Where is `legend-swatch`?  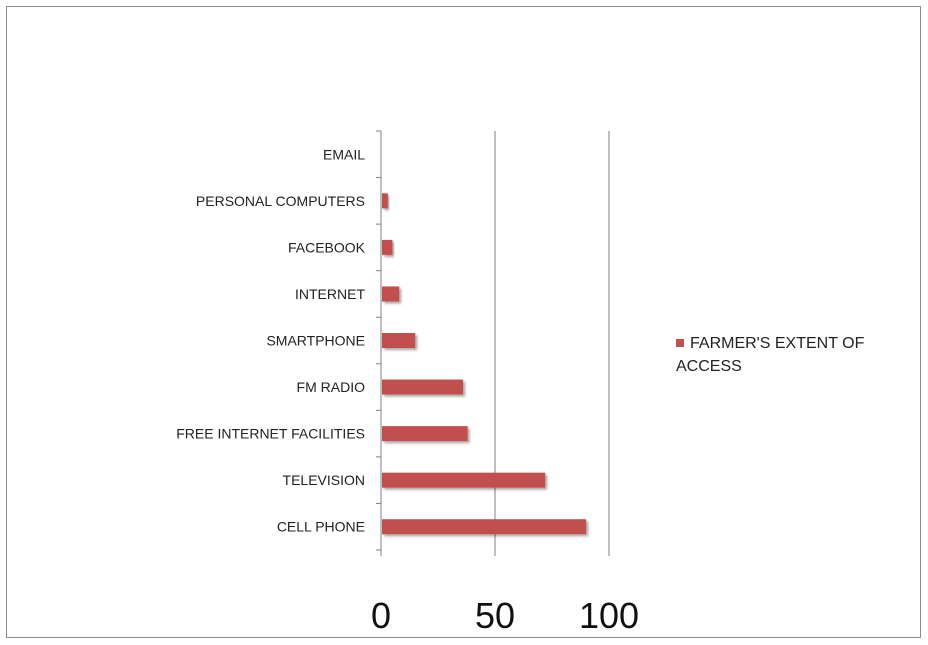 legend-swatch is located at coordinates (680, 343).